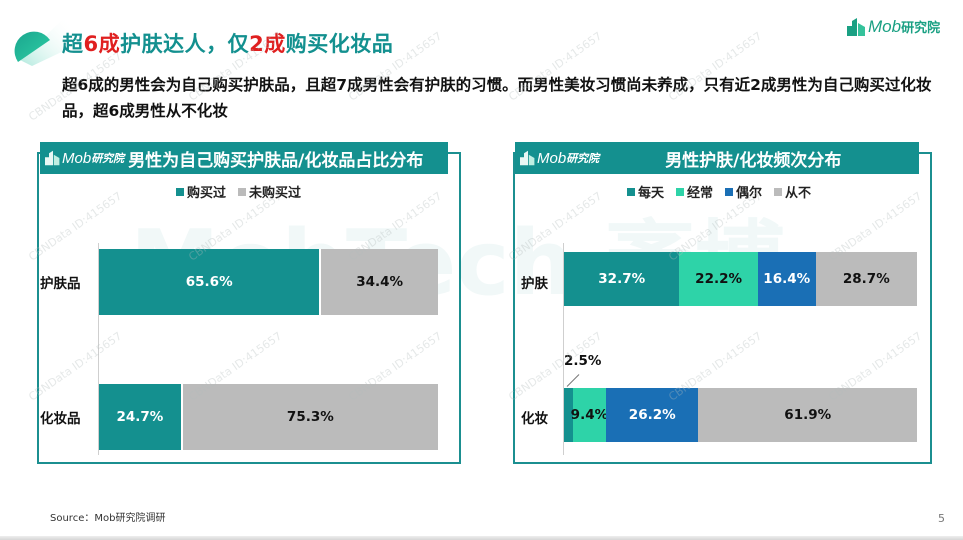  I want to click on bar-segment-purchased: 24.7%, so click(141, 417).